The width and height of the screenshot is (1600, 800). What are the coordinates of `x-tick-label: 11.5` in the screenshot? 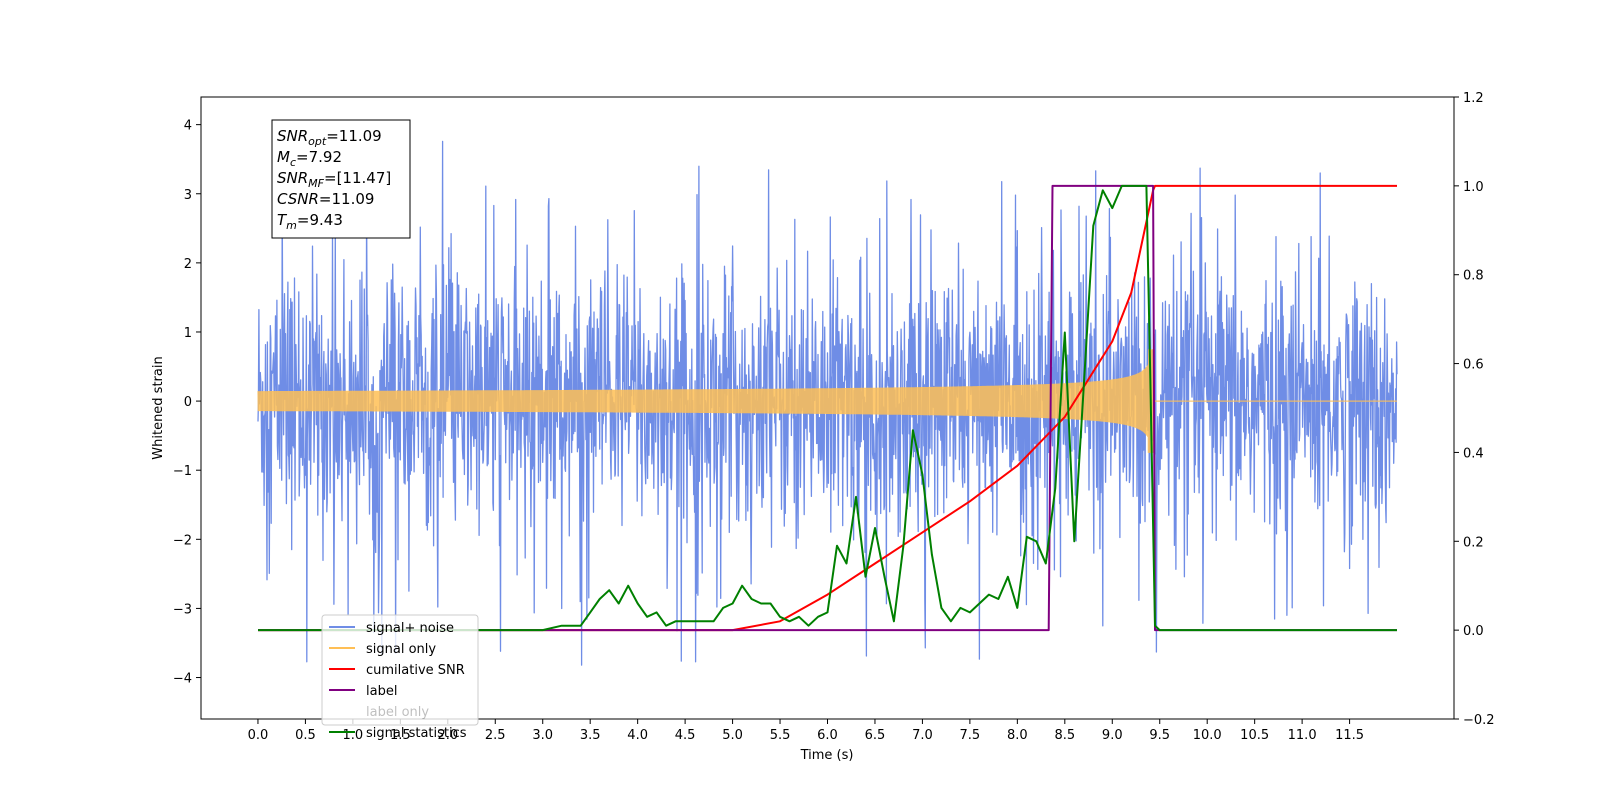 It's located at (1349, 735).